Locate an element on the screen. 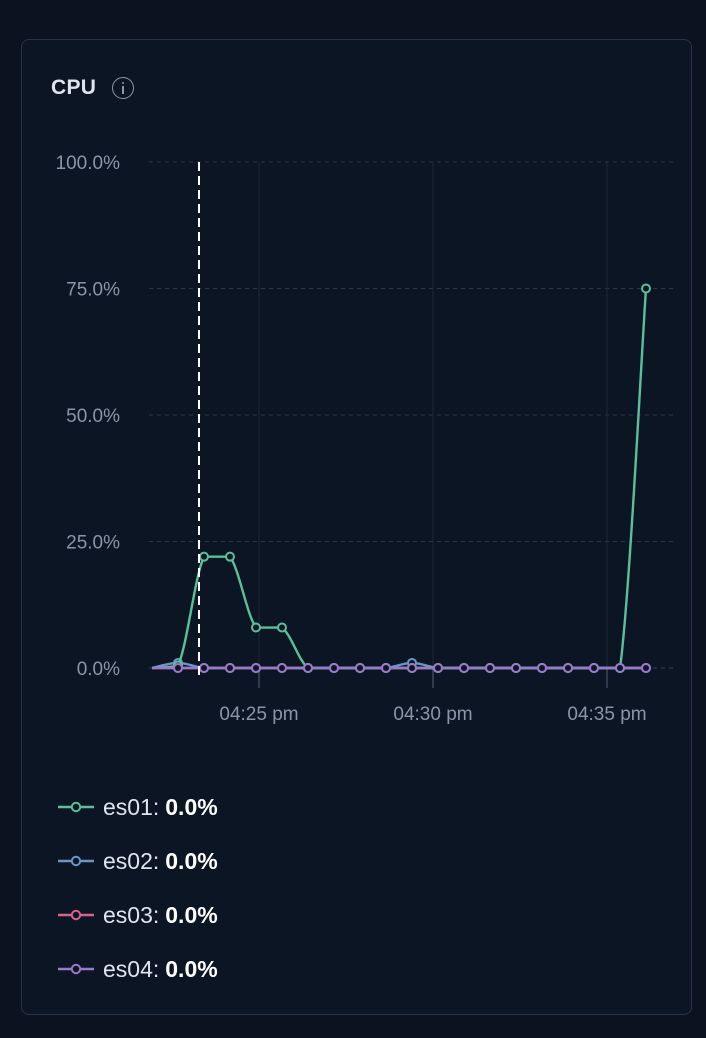 This screenshot has width=706, height=1038. legend-item-es01: es01: 0.0% is located at coordinates (138, 807).